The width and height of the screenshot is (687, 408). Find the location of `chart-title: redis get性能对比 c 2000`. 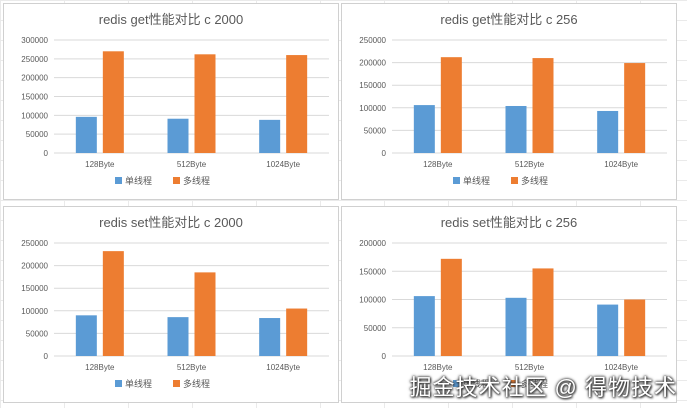

chart-title: redis get性能对比 c 2000 is located at coordinates (171, 19).